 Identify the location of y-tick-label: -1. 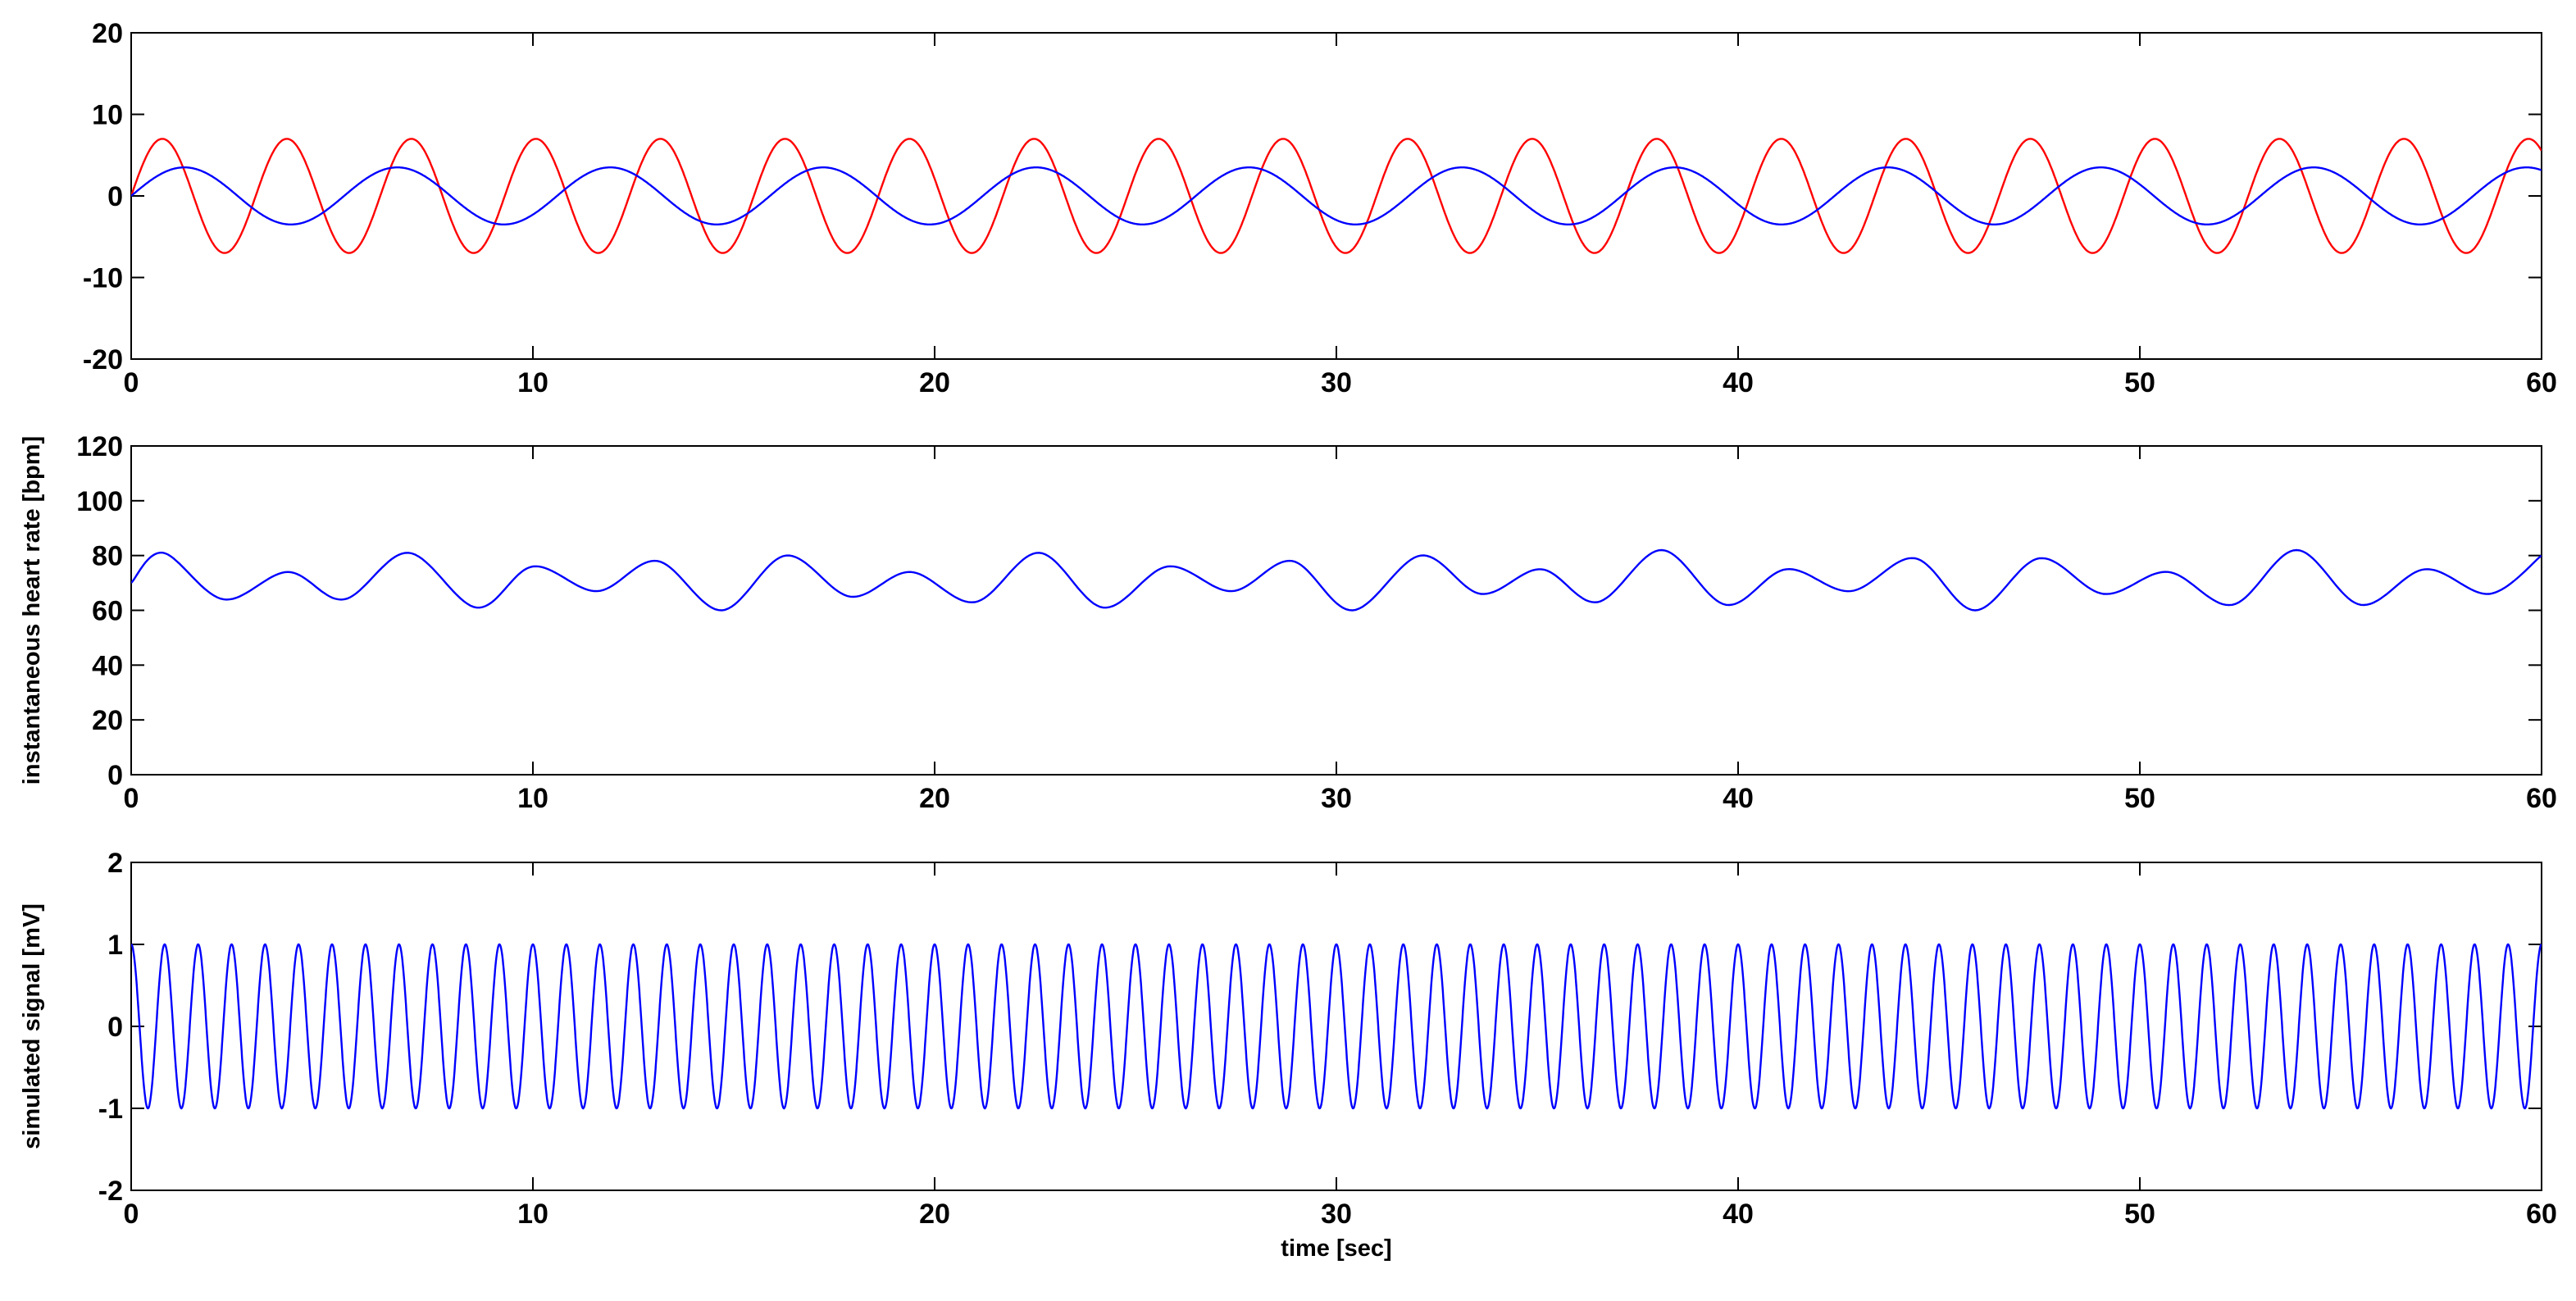
(110, 1109).